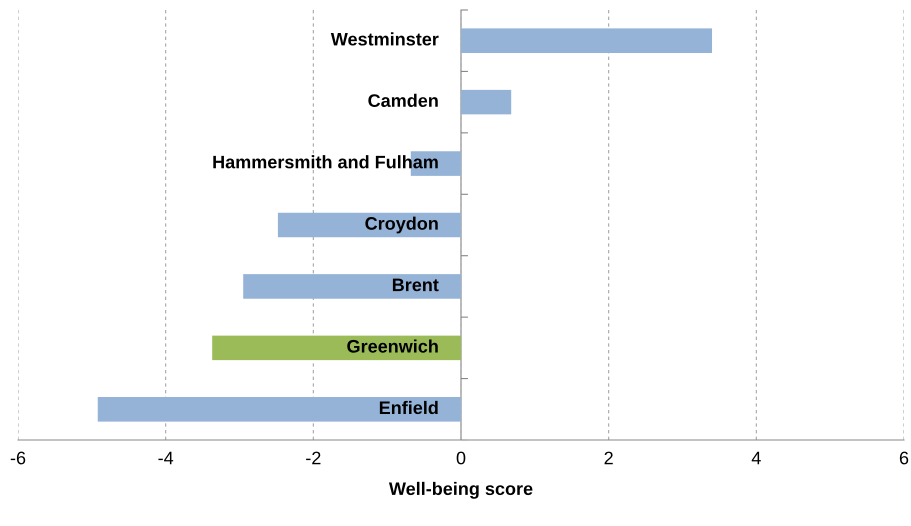  What do you see at coordinates (409, 407) in the screenshot?
I see `y-tick-label: Enfield` at bounding box center [409, 407].